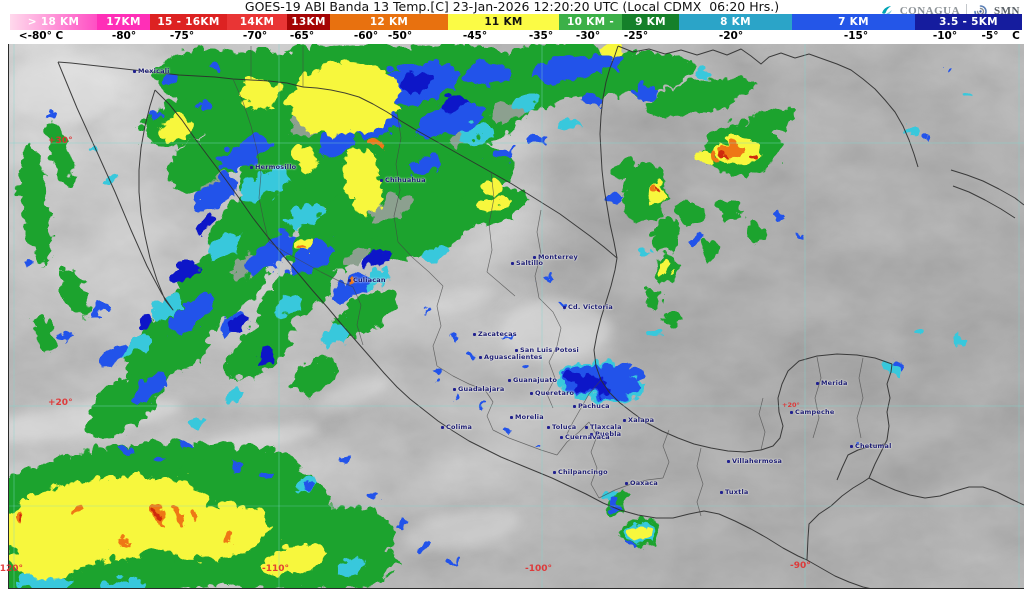 The width and height of the screenshot is (1024, 599). Describe the element at coordinates (53, 22) in the screenshot. I see `scale-segment: > 18 KM` at that location.